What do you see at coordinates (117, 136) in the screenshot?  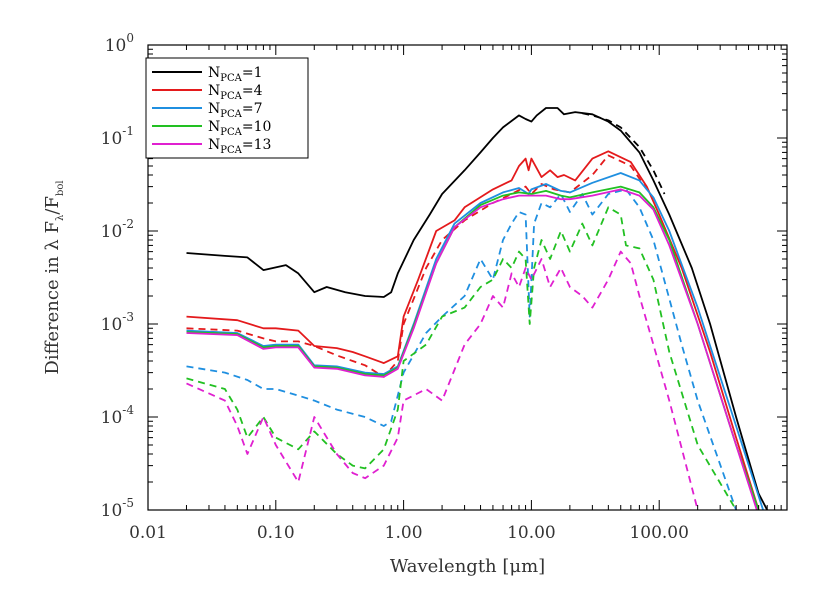 I see `y-tick-label: 10⁻¹` at bounding box center [117, 136].